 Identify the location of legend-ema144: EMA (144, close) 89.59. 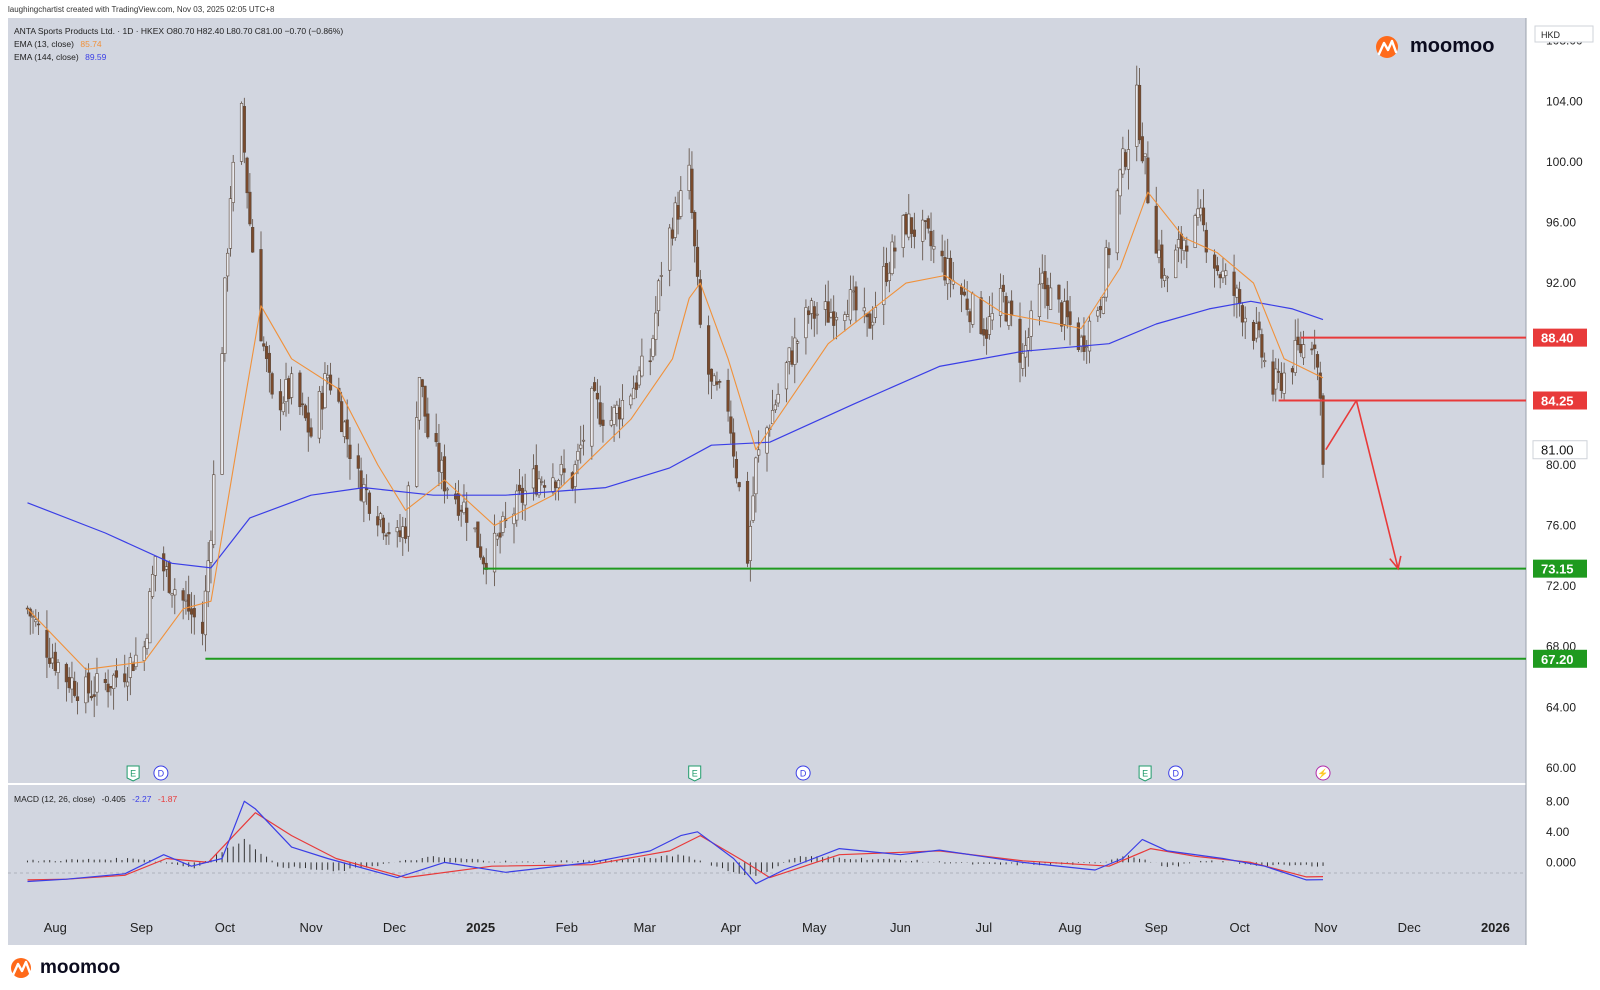
(60, 57).